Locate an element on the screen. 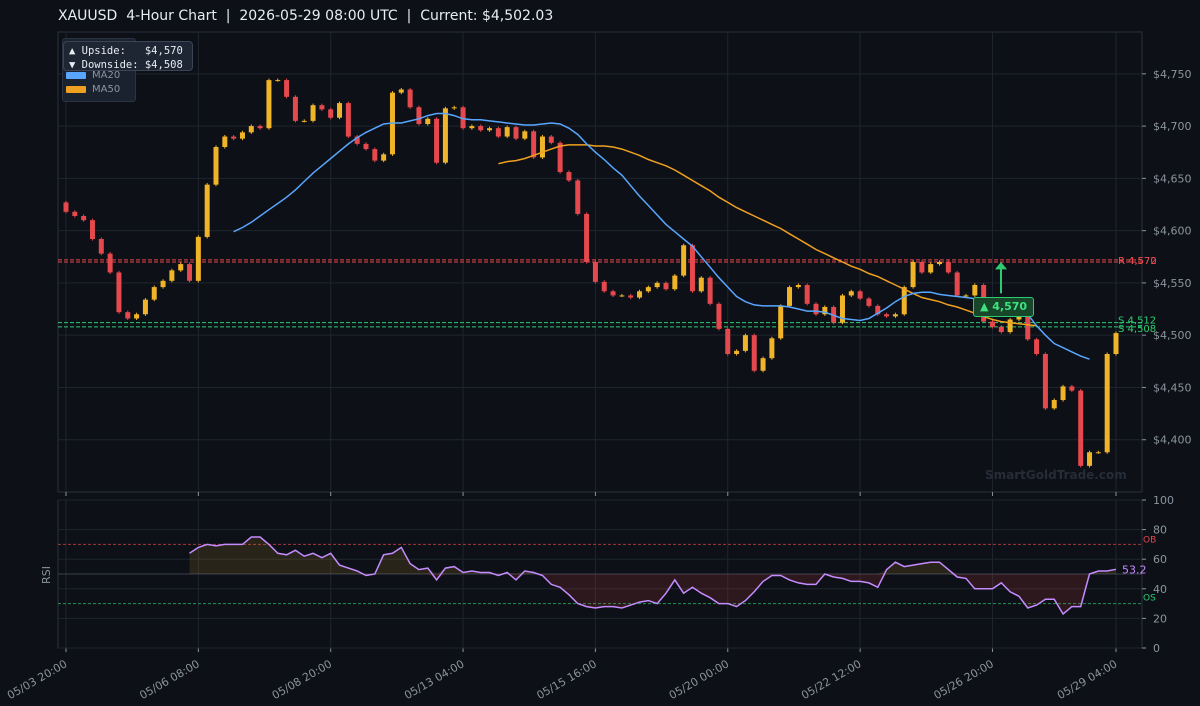 Image resolution: width=1200 pixels, height=706 pixels. price-y-tick-label: $4,750 is located at coordinates (1172, 74).